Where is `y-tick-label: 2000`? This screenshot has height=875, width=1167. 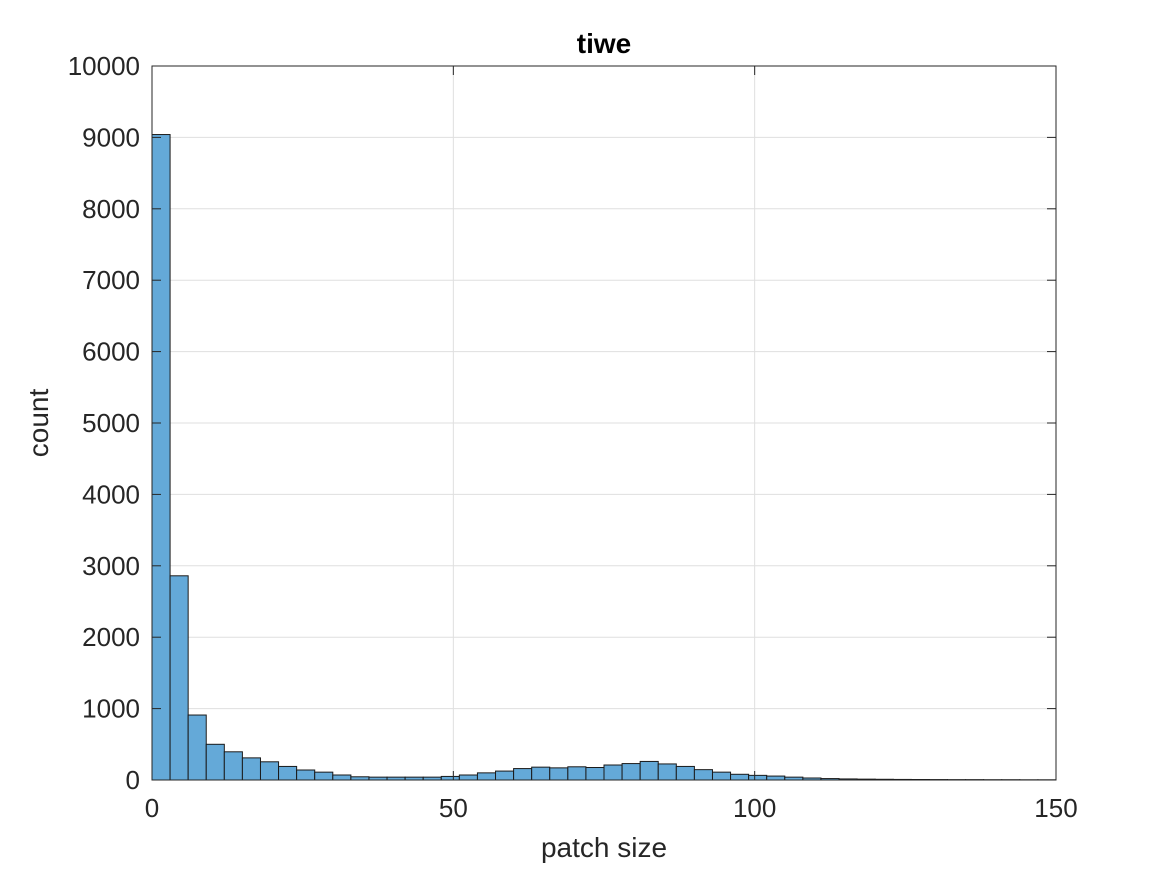
y-tick-label: 2000 is located at coordinates (111, 637).